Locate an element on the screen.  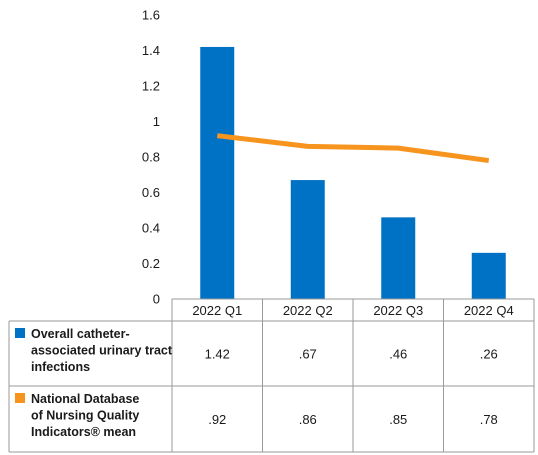
x-tick-label: 2022 Q3 is located at coordinates (398, 310).